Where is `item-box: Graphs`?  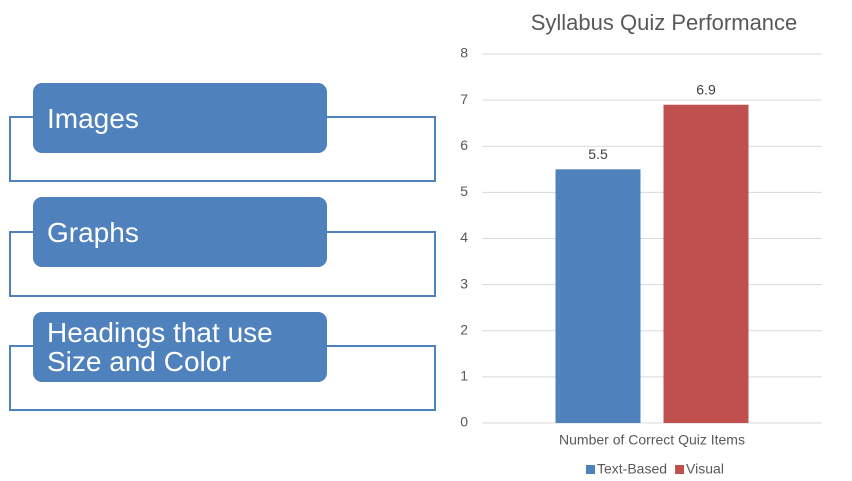
item-box: Graphs is located at coordinates (180, 232).